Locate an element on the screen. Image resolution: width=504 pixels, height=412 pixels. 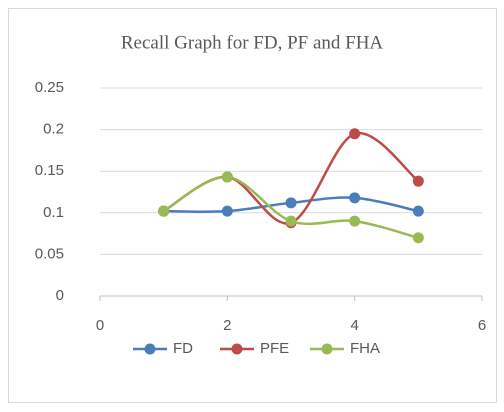
legend-label: FHA is located at coordinates (365, 348).